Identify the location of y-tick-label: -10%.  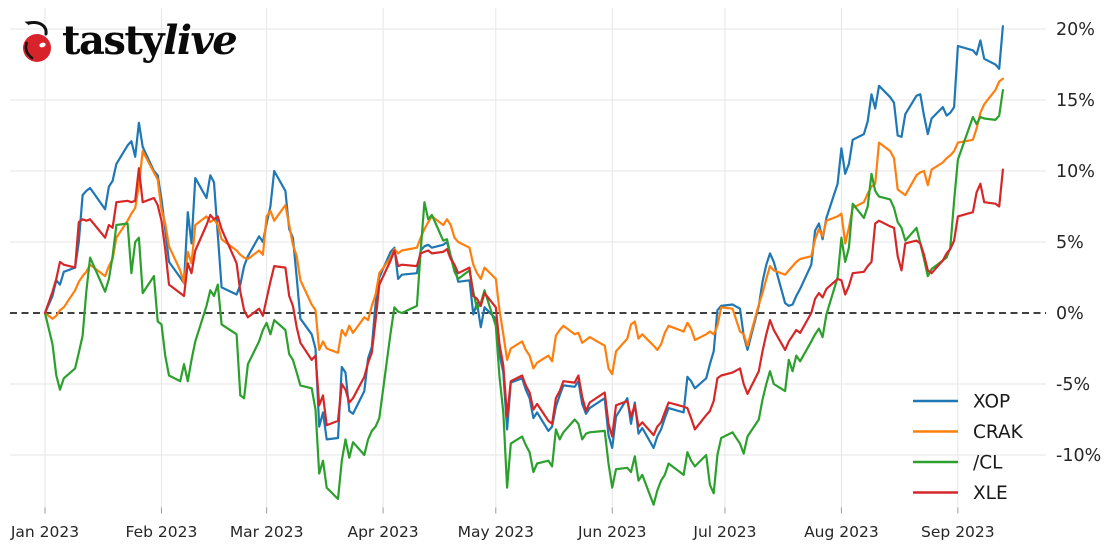
(1078, 456).